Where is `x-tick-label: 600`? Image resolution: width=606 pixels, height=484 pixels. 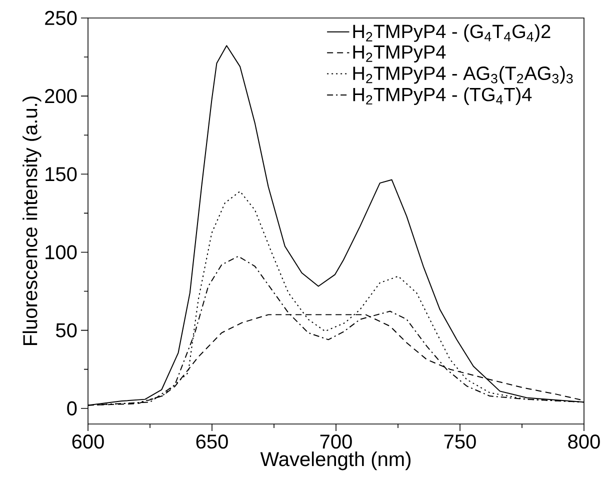 x-tick-label: 600 is located at coordinates (88, 441).